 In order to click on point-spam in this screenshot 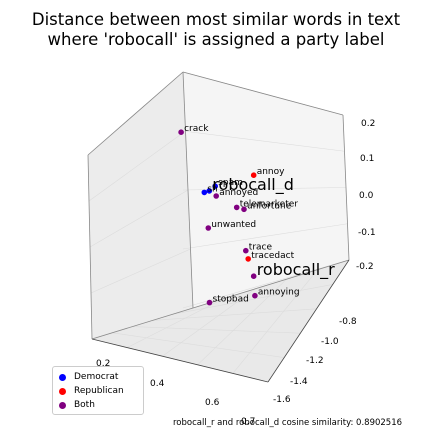, I will do `click(215, 186)`.